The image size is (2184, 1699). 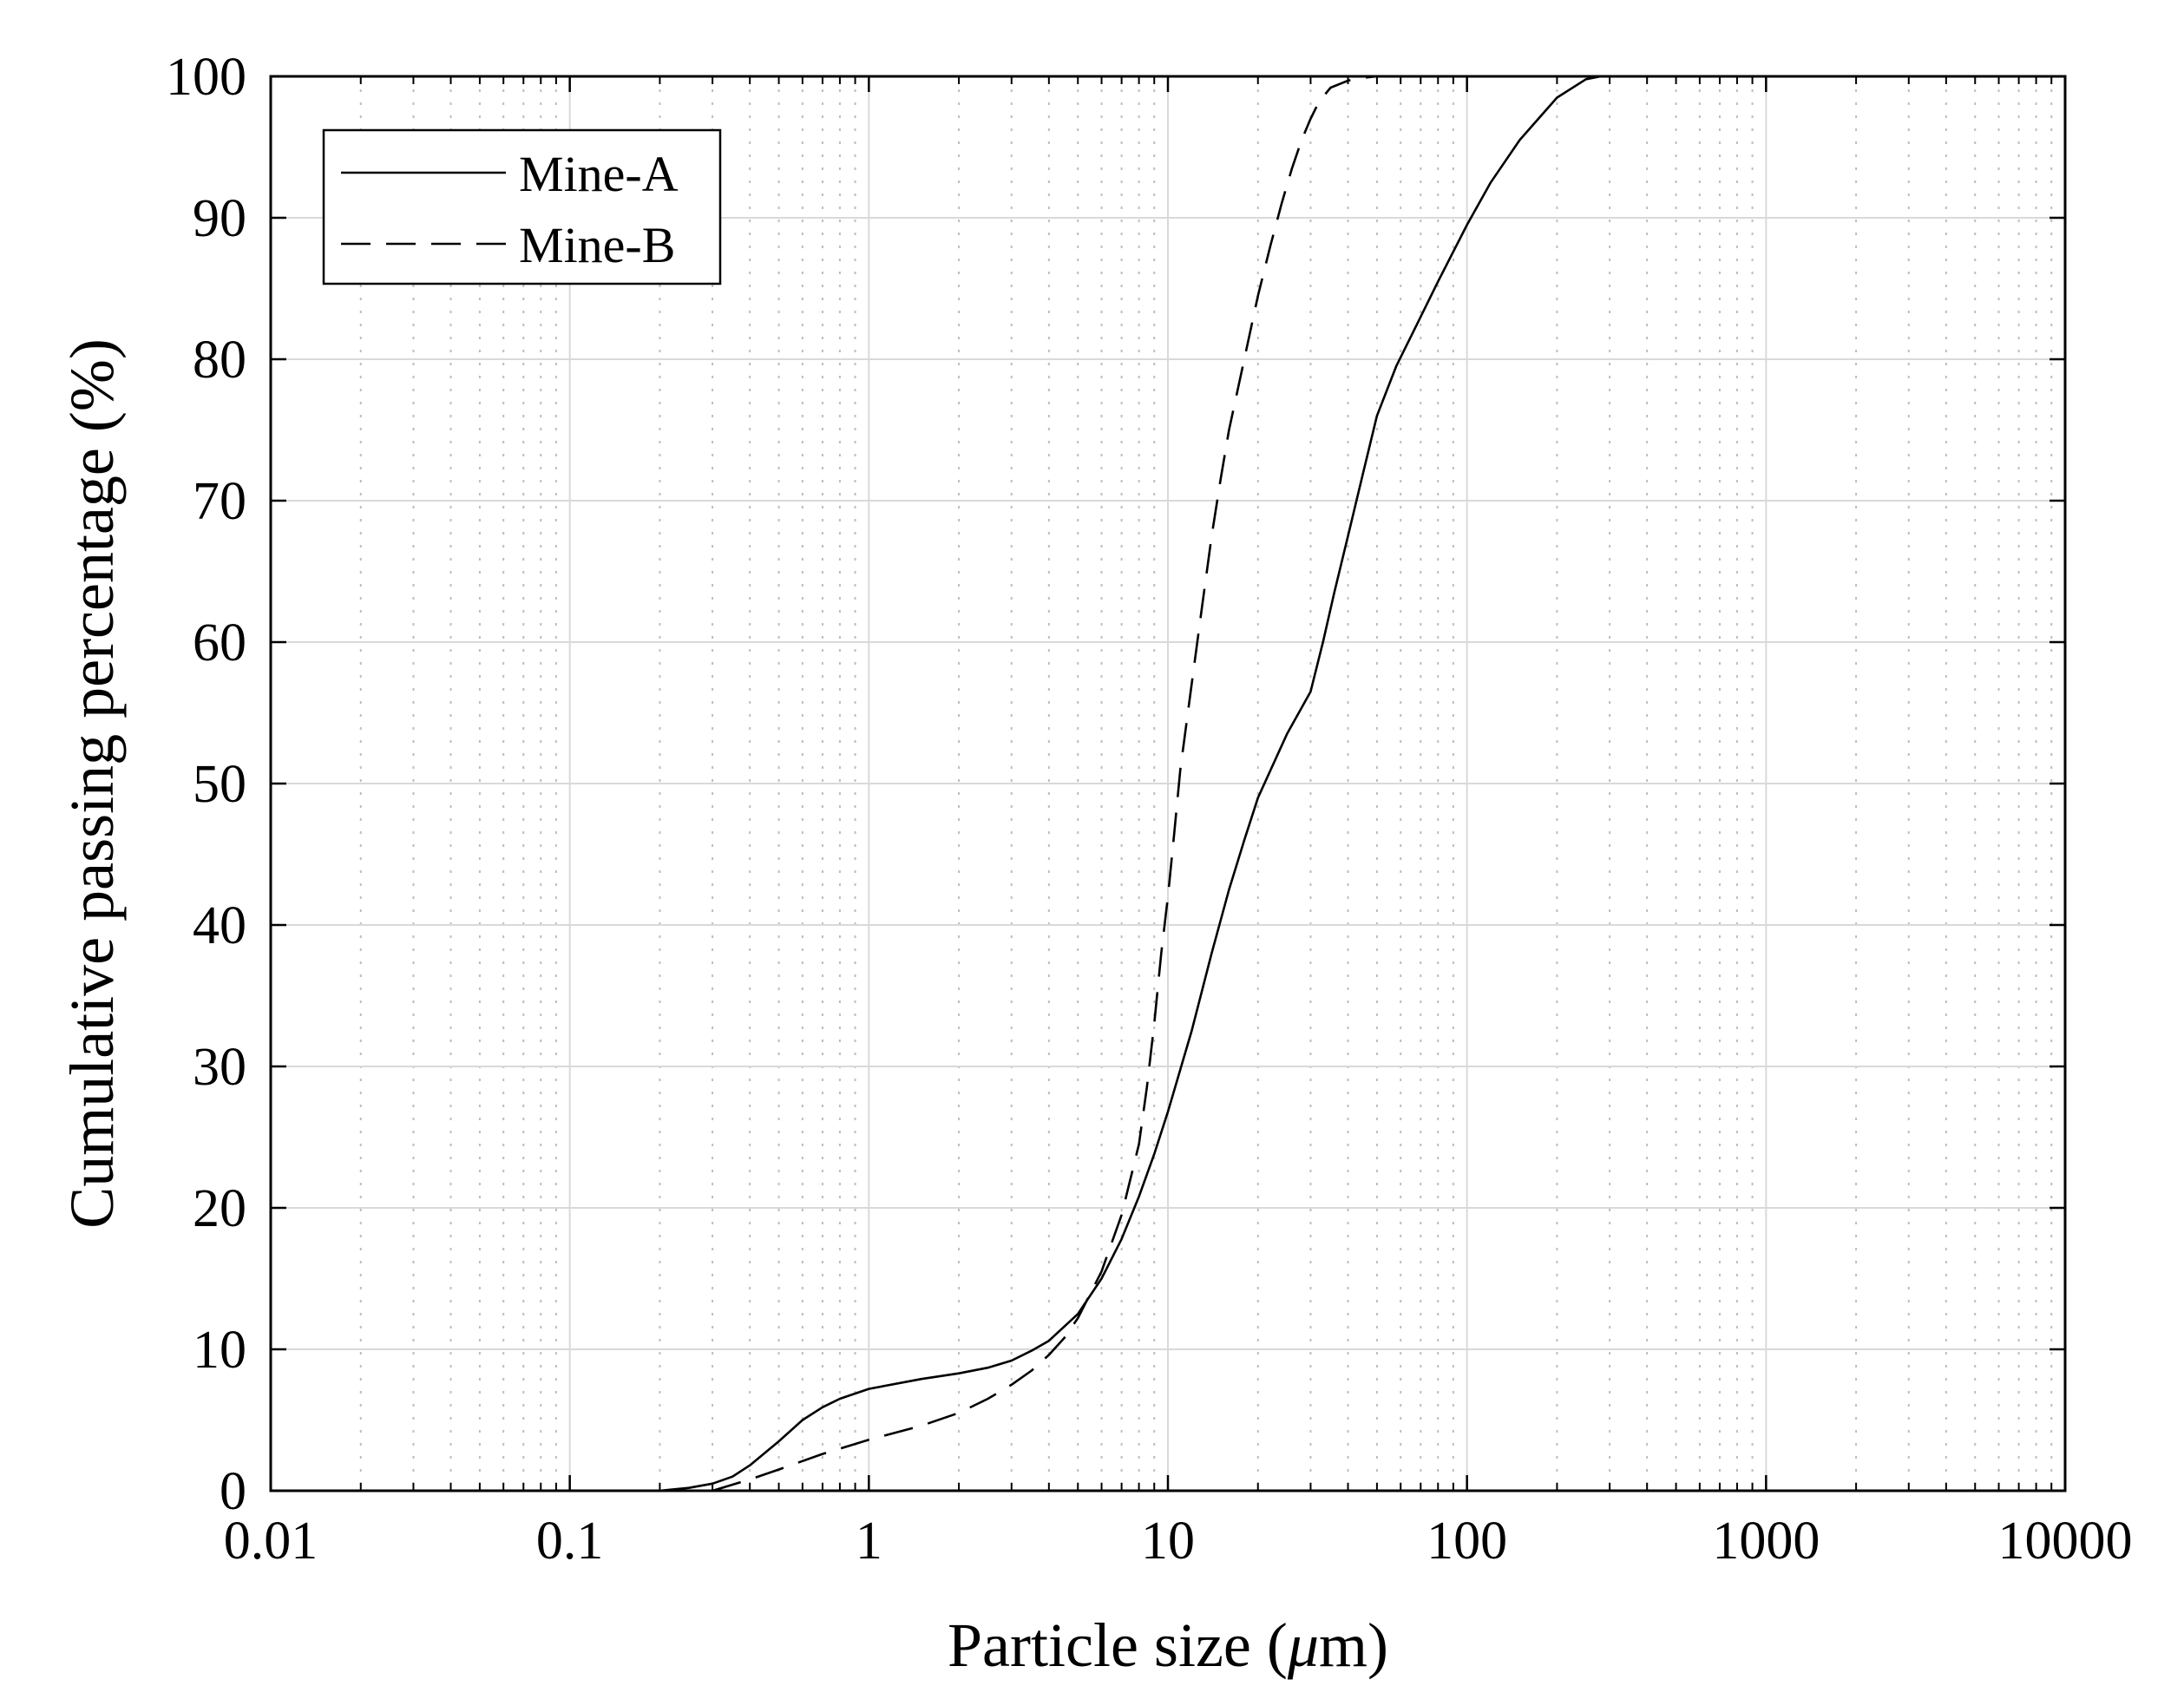 I want to click on y-tick-label: 20, so click(x=219, y=1208).